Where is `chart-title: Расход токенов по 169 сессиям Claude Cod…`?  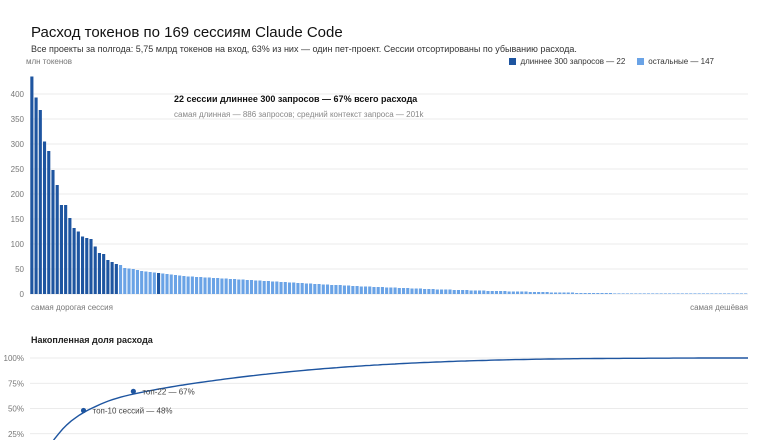
chart-title: Расход токенов по 169 сессиям Claude Cod… is located at coordinates (187, 32).